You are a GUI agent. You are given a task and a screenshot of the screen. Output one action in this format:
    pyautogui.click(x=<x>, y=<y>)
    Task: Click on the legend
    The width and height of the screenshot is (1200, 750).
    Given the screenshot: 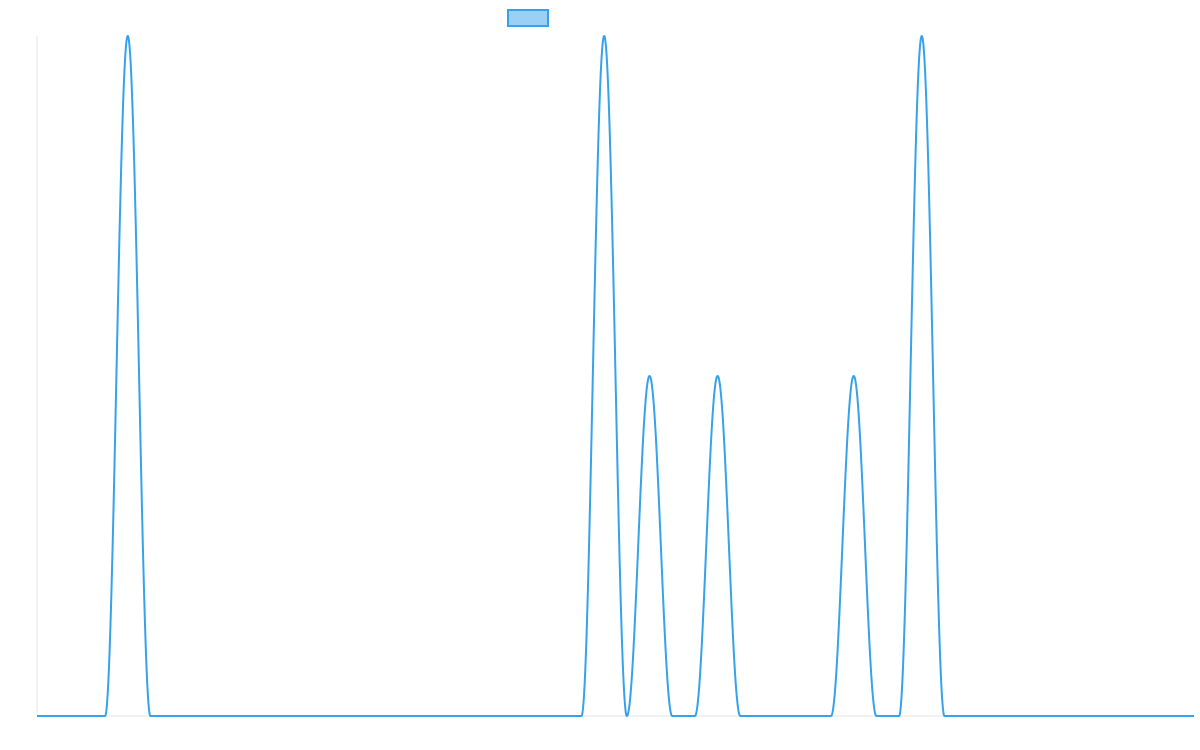 What is the action you would take?
    pyautogui.click(x=528, y=18)
    